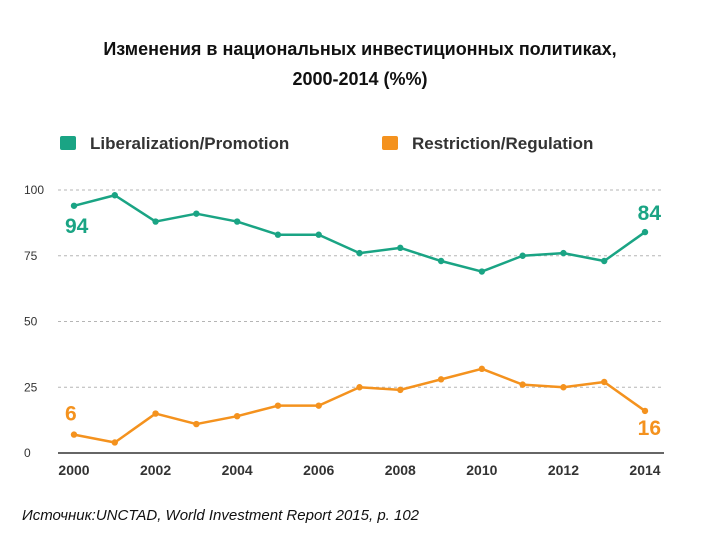 This screenshot has height=540, width=720. What do you see at coordinates (31, 256) in the screenshot?
I see `y-tick-label-75: 75` at bounding box center [31, 256].